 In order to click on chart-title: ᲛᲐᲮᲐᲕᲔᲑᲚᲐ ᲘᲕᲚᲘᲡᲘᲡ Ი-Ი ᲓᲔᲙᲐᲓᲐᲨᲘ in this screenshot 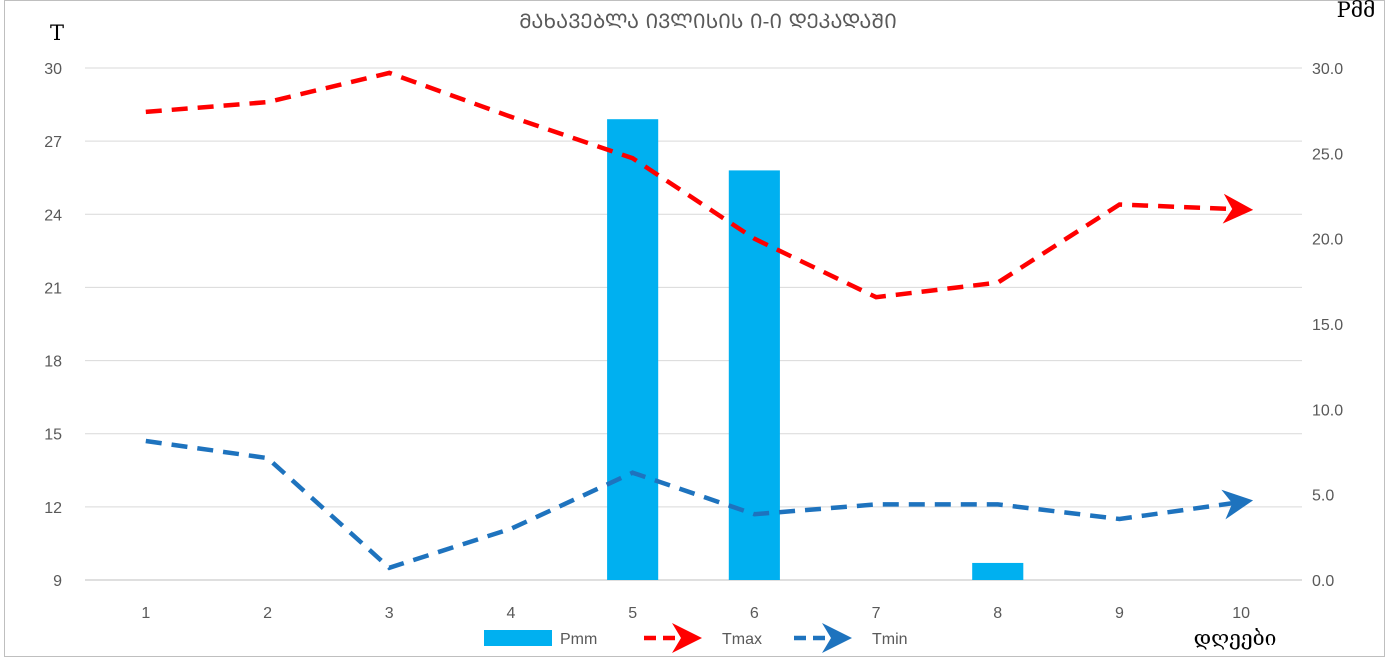, I will do `click(708, 21)`.